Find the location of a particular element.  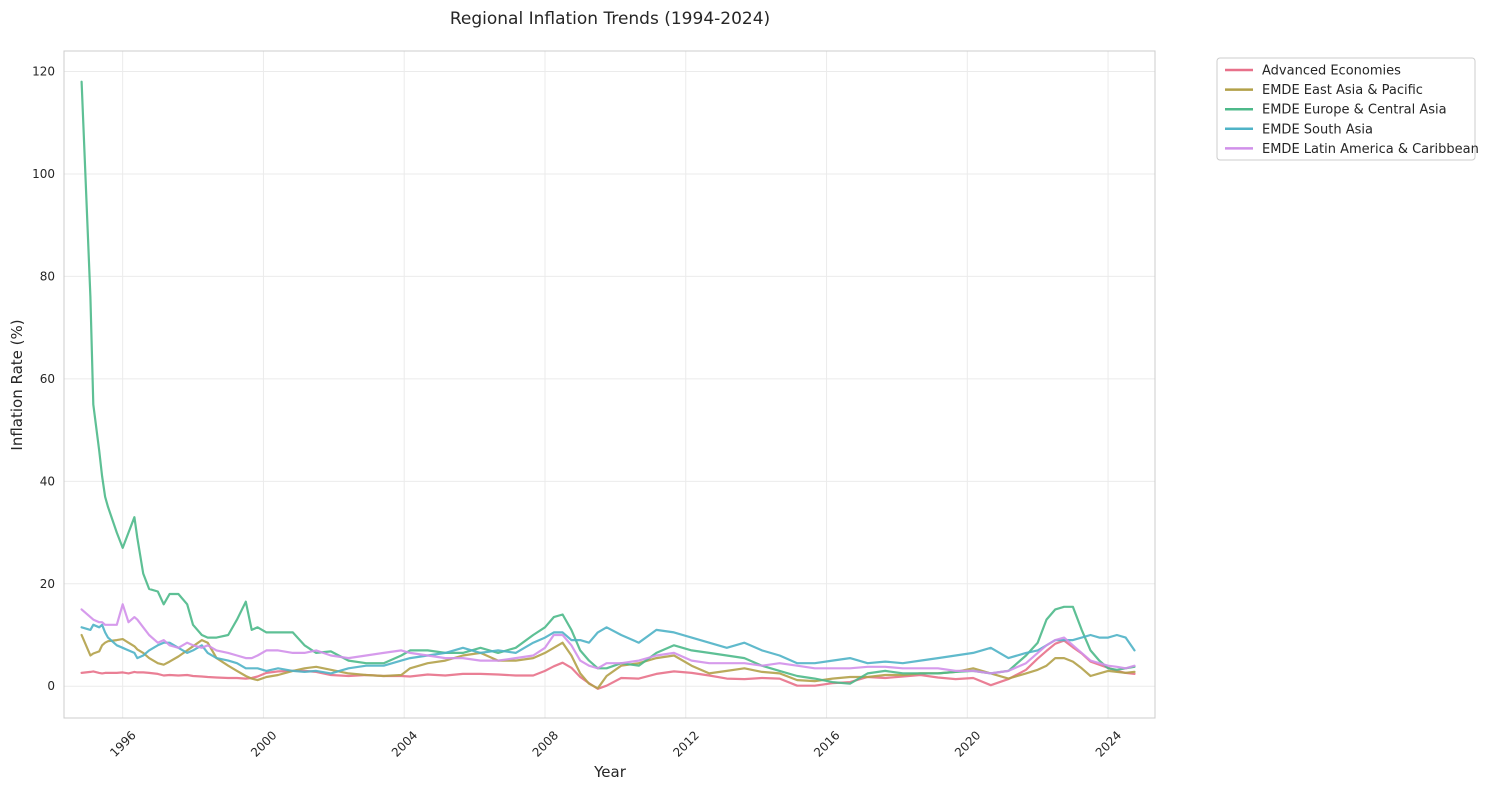

y-axis-label: Inflation Rate (%) is located at coordinates (17, 384).